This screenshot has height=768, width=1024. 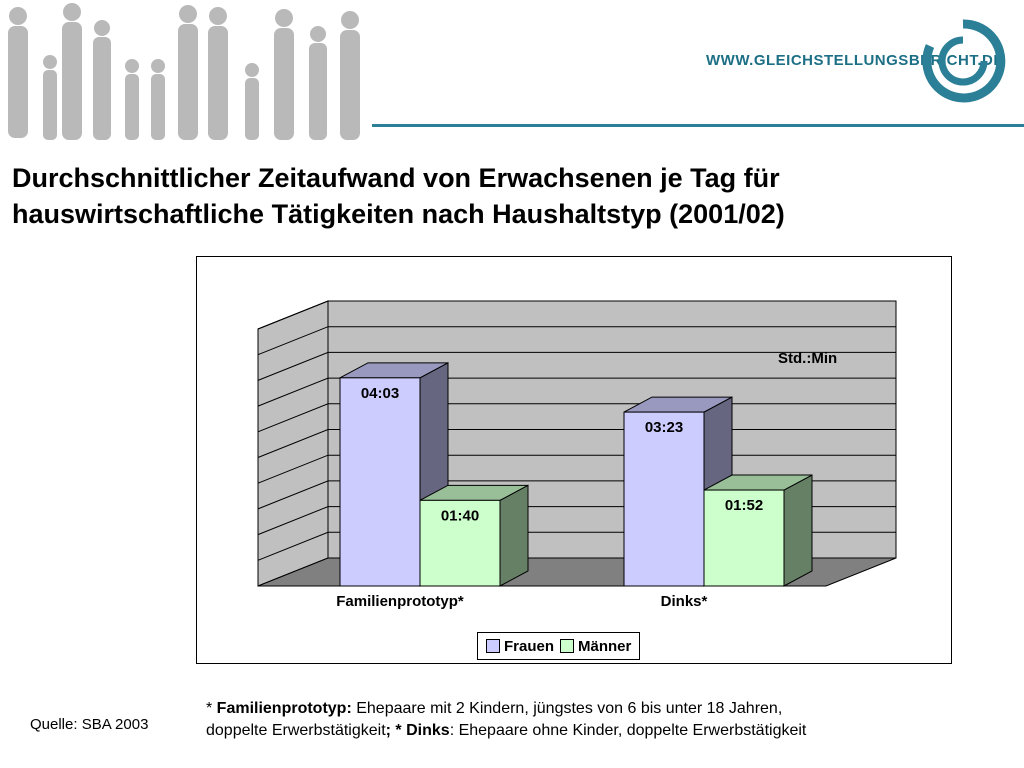 What do you see at coordinates (808, 358) in the screenshot?
I see `unit-label: Std.:Min` at bounding box center [808, 358].